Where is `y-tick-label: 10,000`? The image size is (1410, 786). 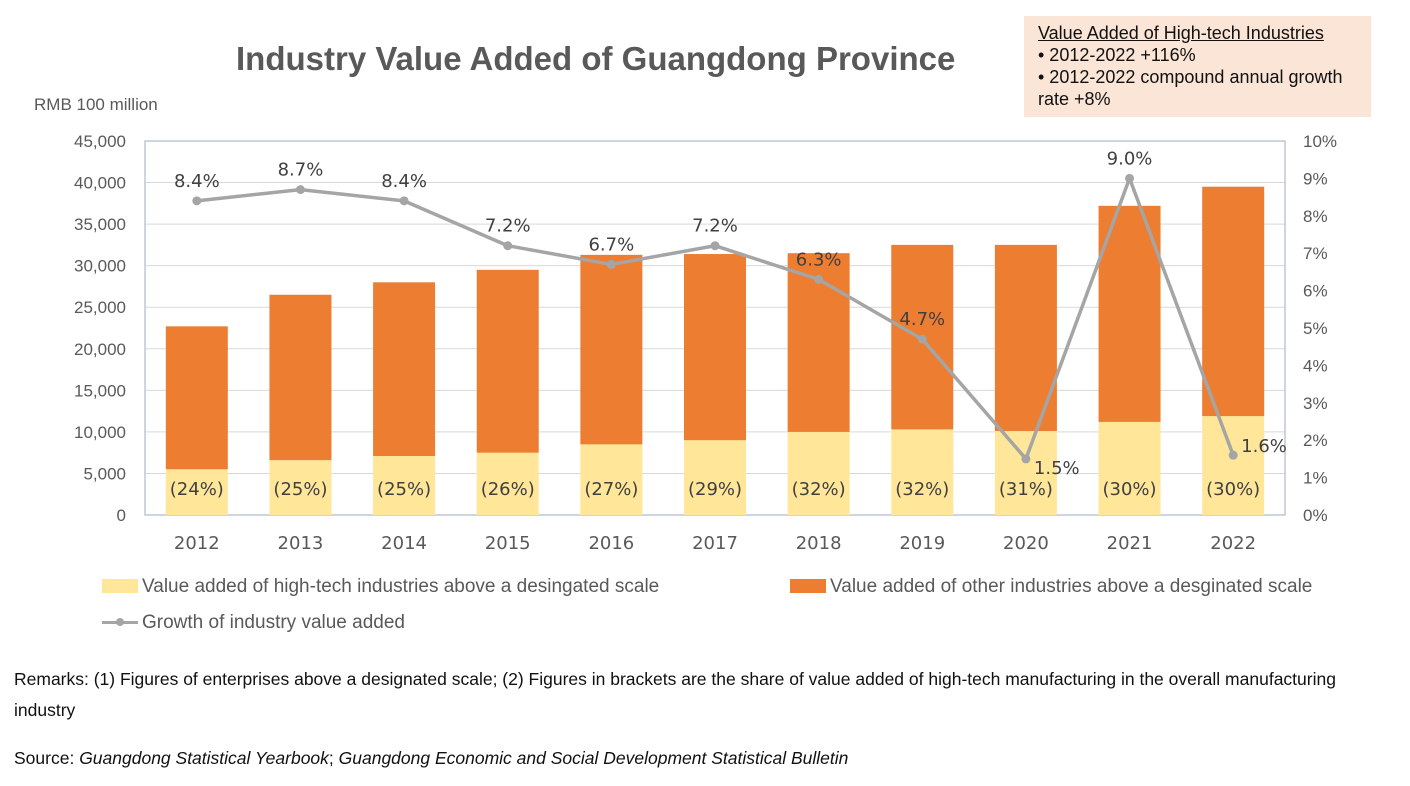
y-tick-label: 10,000 is located at coordinates (100, 432).